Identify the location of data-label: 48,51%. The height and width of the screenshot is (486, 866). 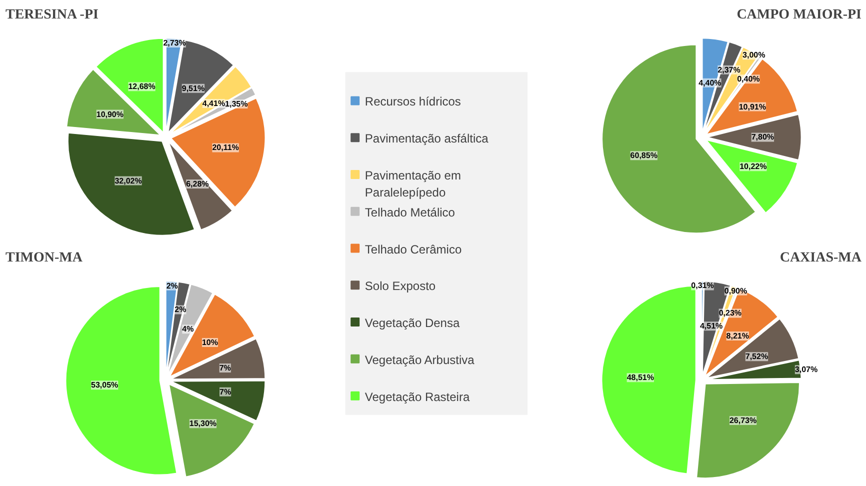
(640, 377).